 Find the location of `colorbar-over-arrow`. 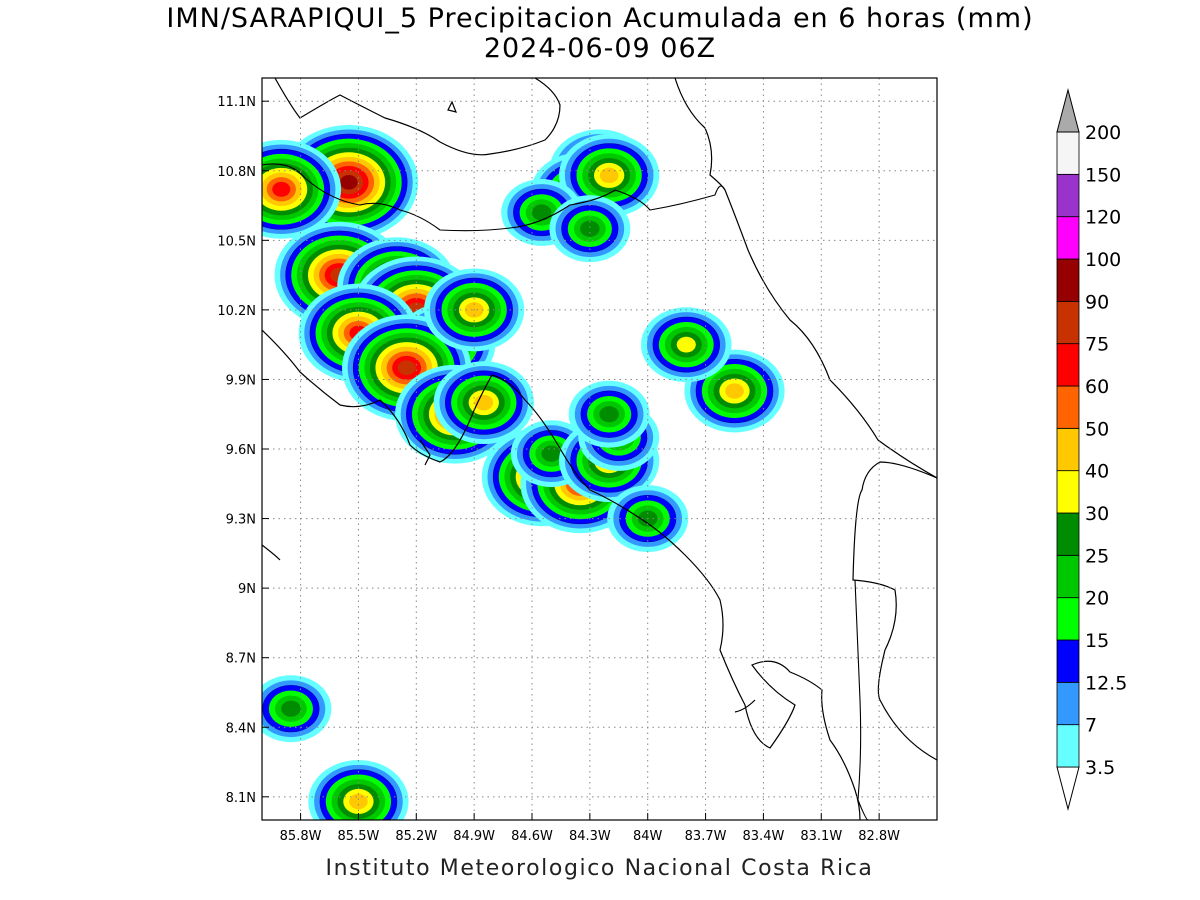

colorbar-over-arrow is located at coordinates (1068, 110).